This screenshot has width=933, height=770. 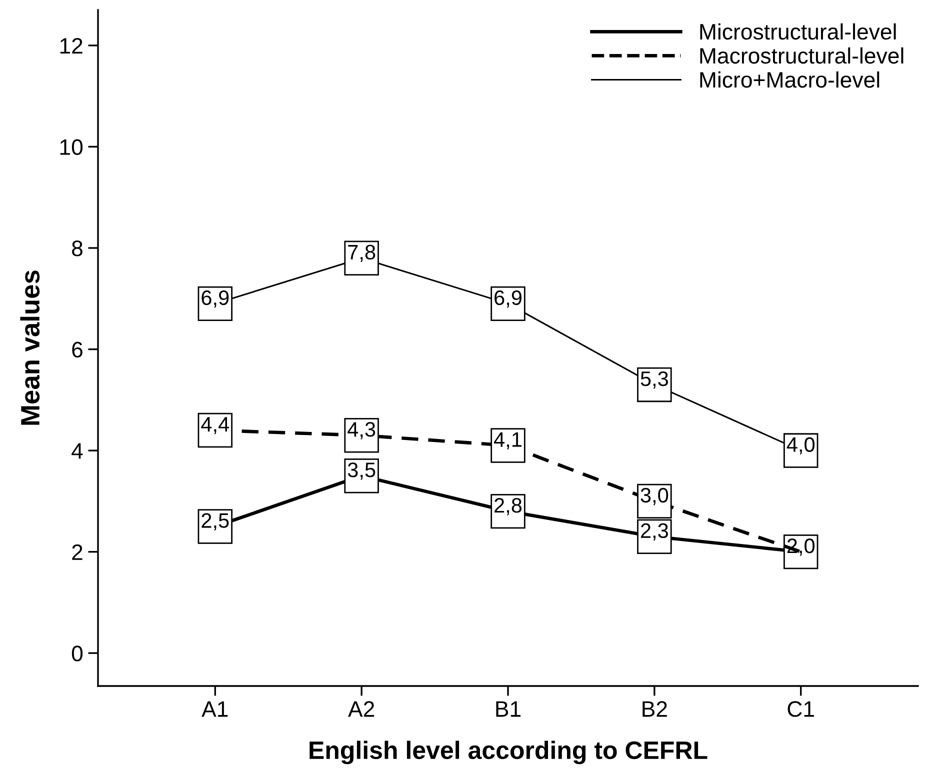 I want to click on y-tick-label: 4, so click(x=77, y=451).